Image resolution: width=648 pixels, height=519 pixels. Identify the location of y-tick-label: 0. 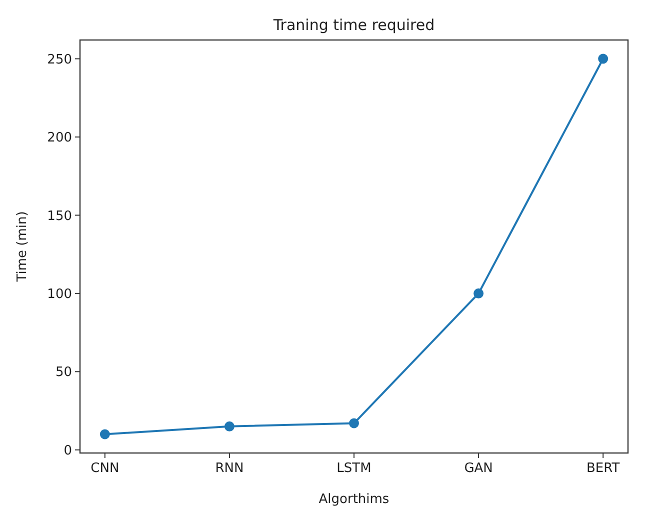
(68, 450).